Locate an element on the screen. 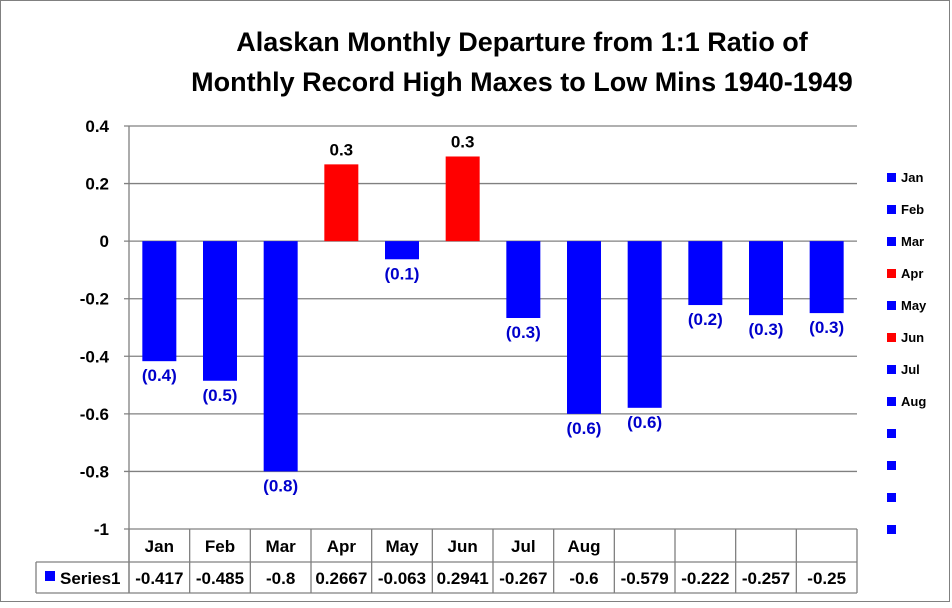 This screenshot has width=952, height=608. table-cell-value: -0.222 is located at coordinates (705, 578).